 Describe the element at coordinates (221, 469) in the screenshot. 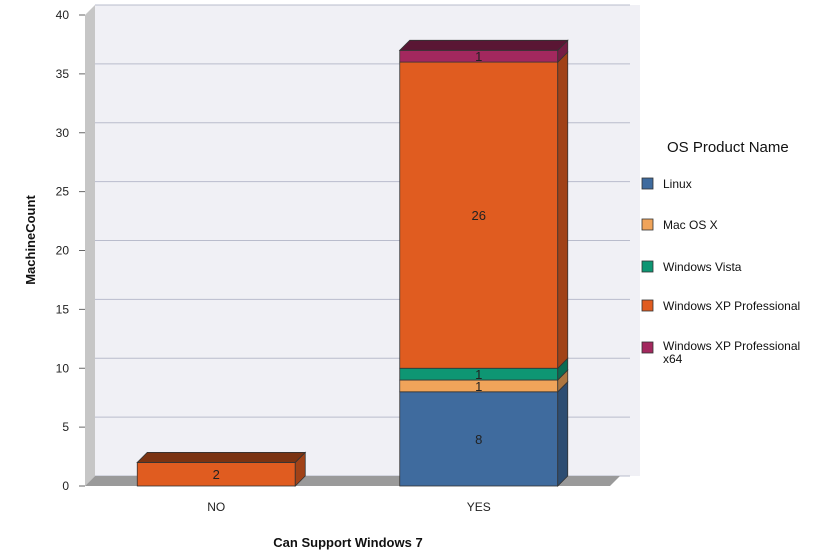

I see `bar-segment: 2` at that location.